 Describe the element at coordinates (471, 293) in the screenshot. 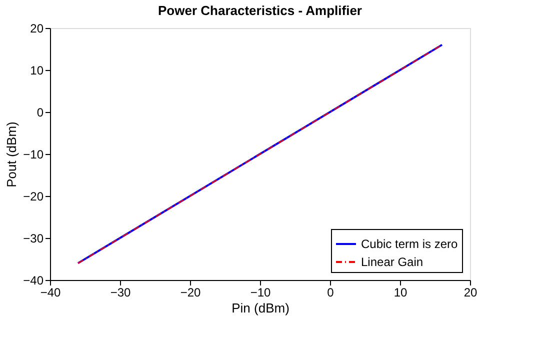

I see `x-tick-label: 20` at that location.